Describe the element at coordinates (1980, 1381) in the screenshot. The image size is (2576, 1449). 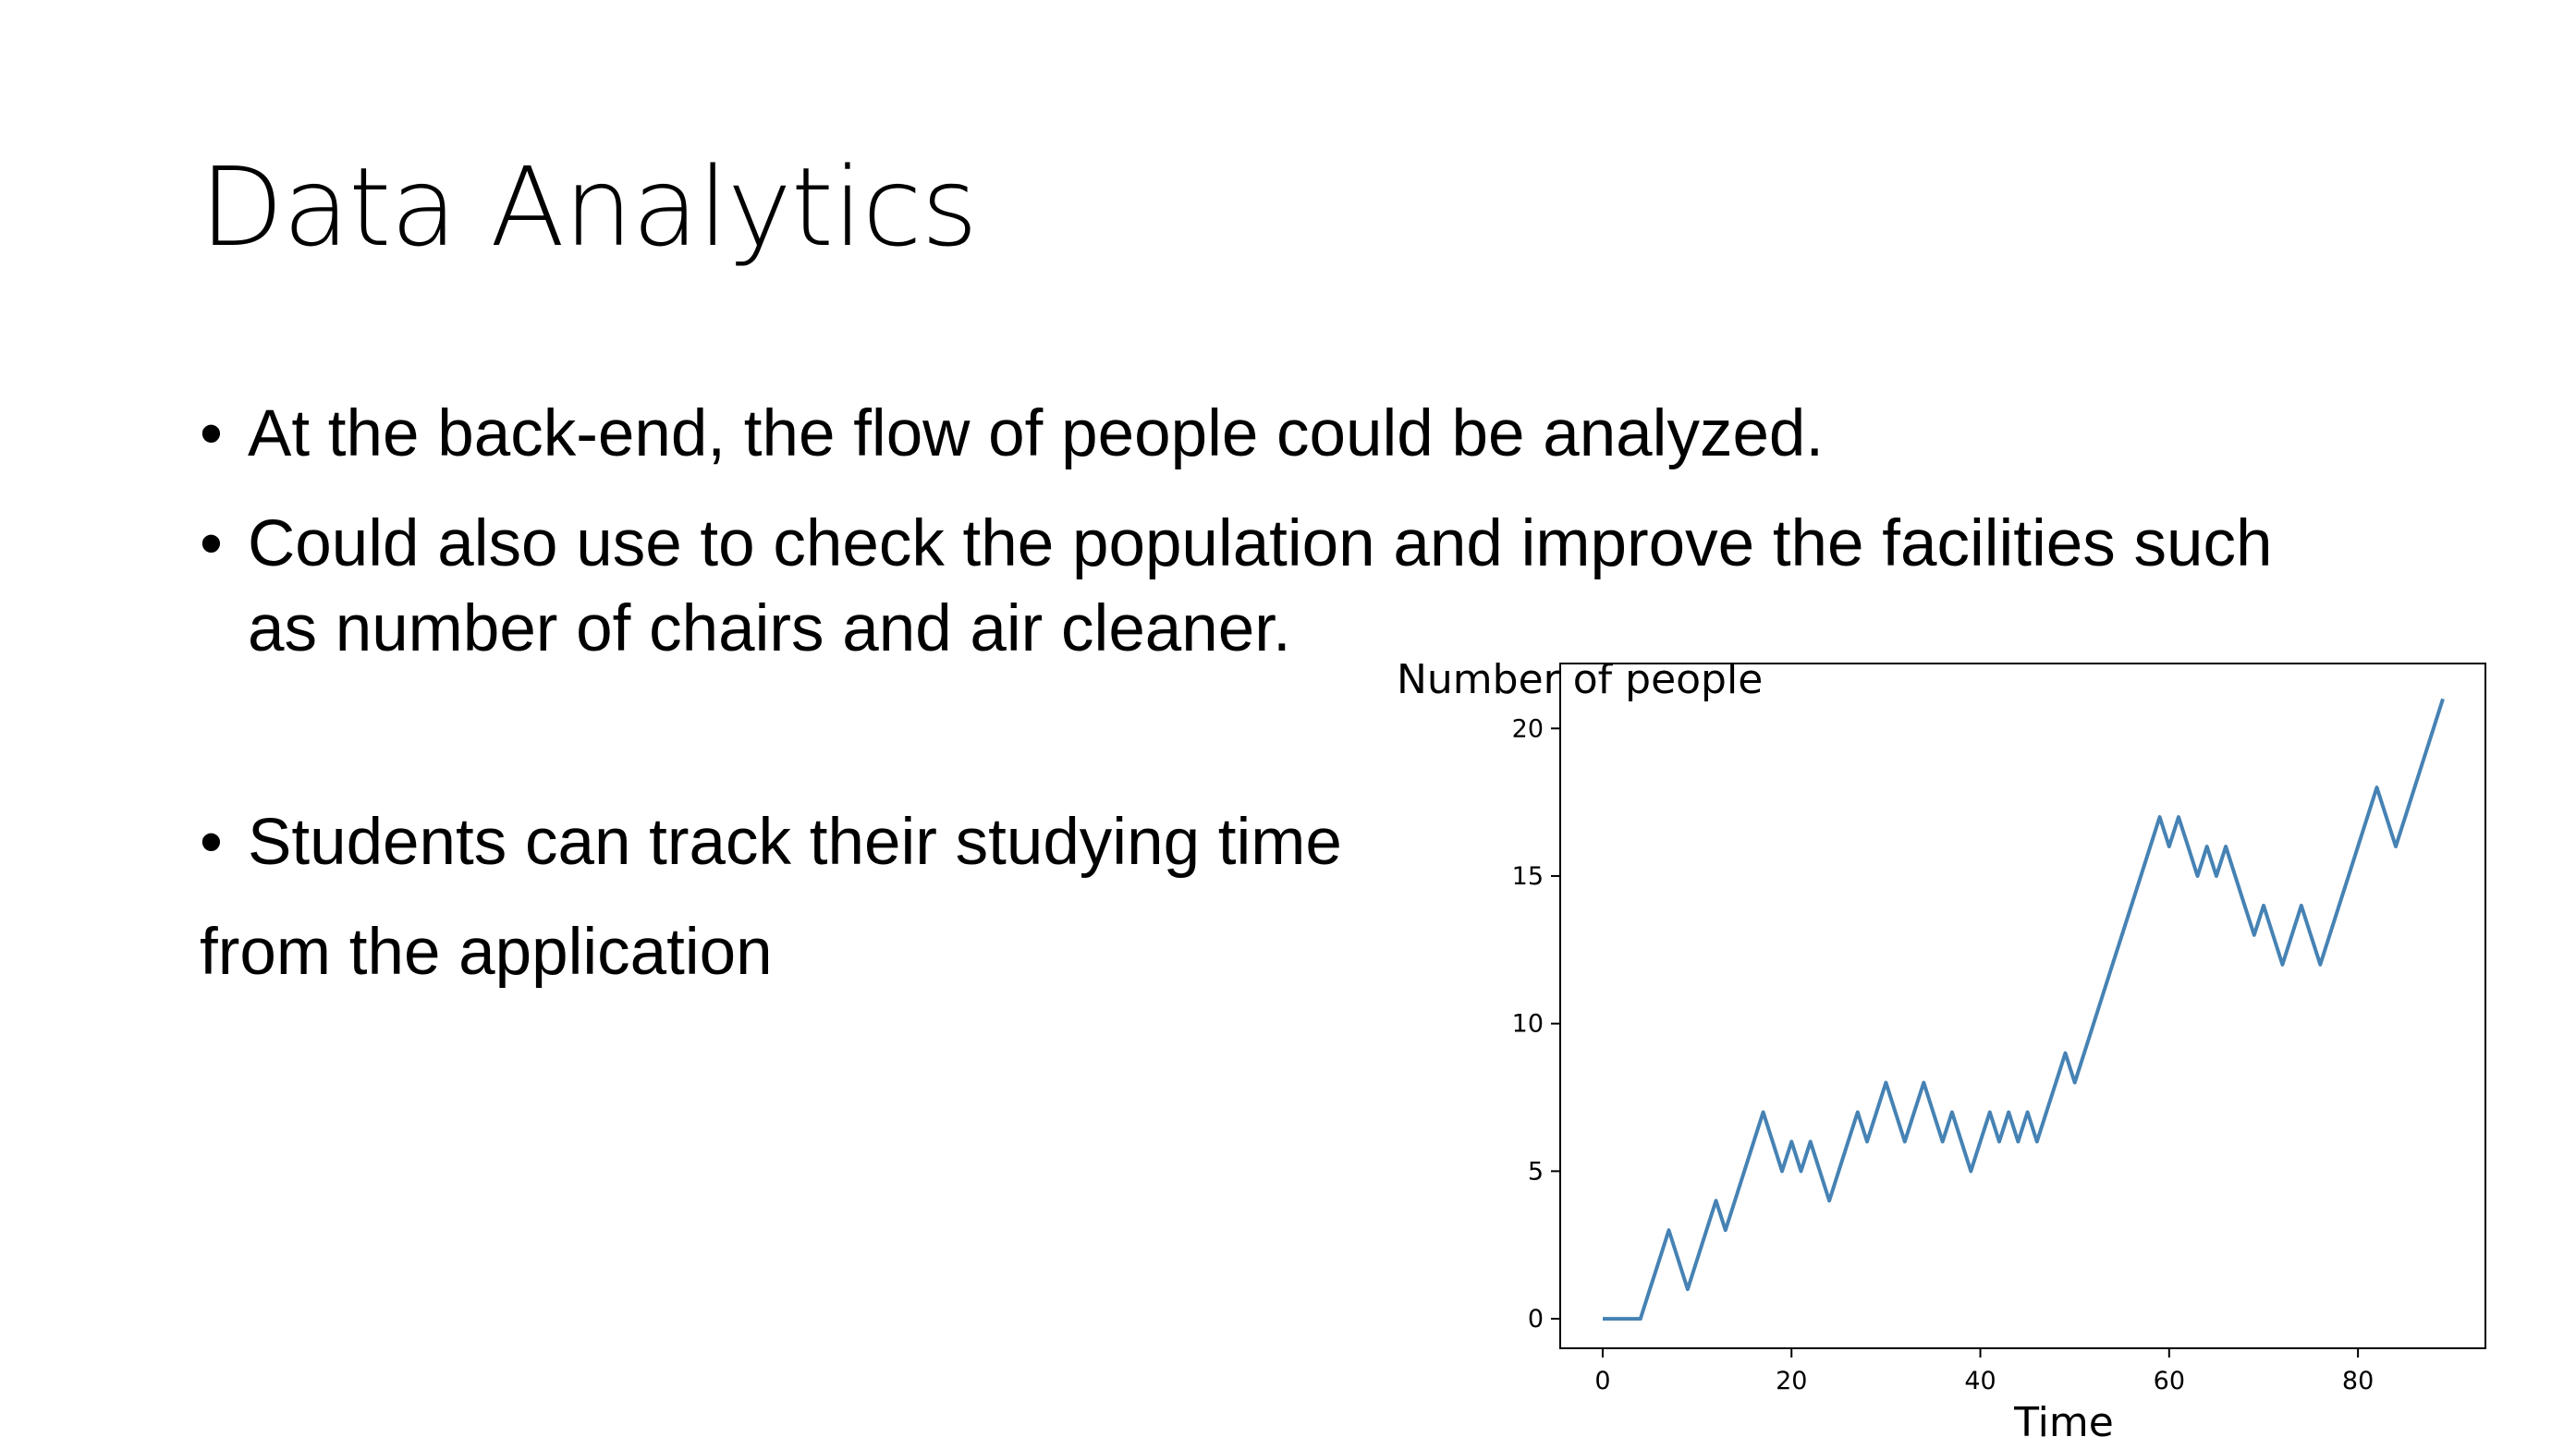
I see `x-tick-label: 40` at that location.